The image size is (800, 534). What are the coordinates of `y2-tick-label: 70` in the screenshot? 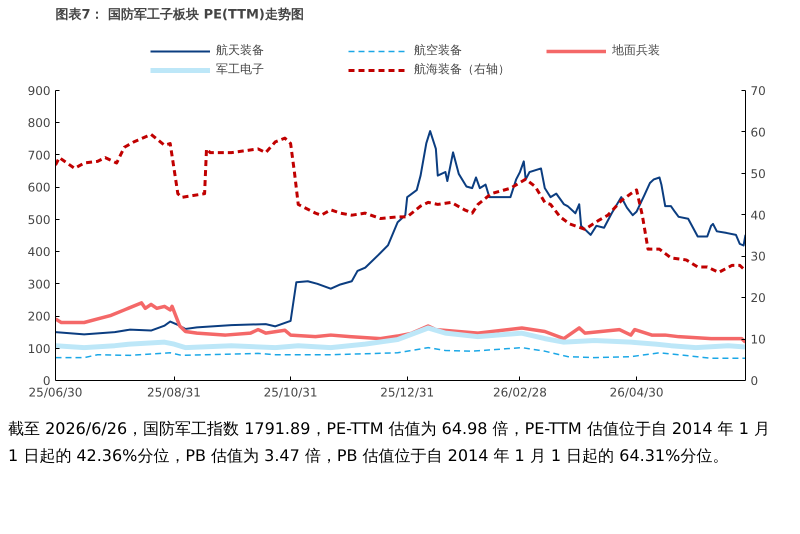 It's located at (758, 91).